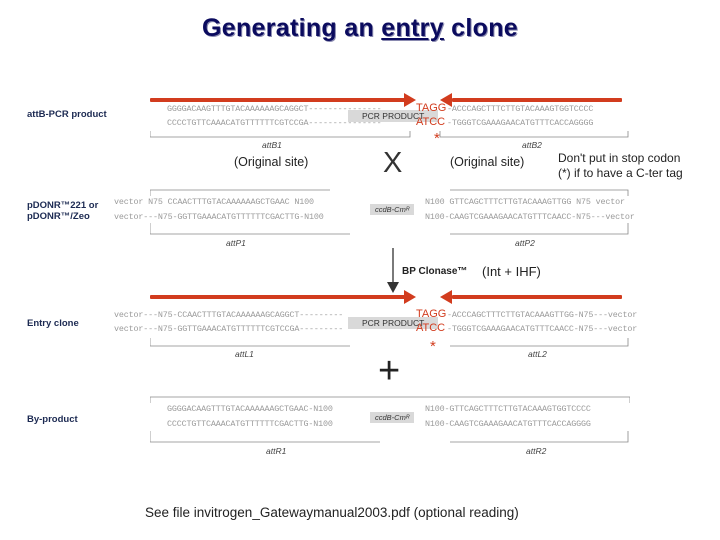 The height and width of the screenshot is (540, 720). I want to click on byproduct-top-brackets, so click(390, 399).